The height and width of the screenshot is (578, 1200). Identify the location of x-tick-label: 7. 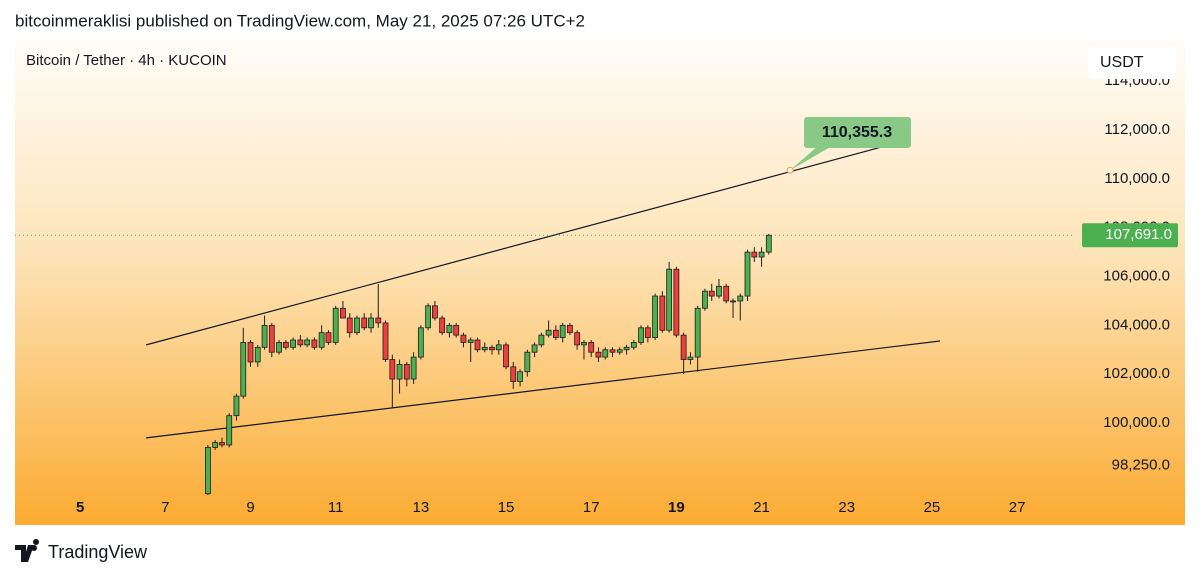
(165, 507).